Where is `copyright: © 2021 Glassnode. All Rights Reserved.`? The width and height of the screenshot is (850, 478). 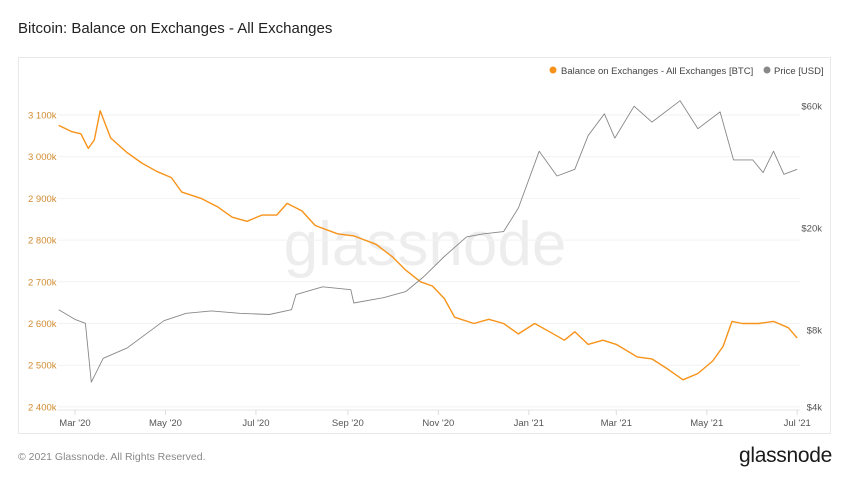 copyright: © 2021 Glassnode. All Rights Reserved. is located at coordinates (112, 457).